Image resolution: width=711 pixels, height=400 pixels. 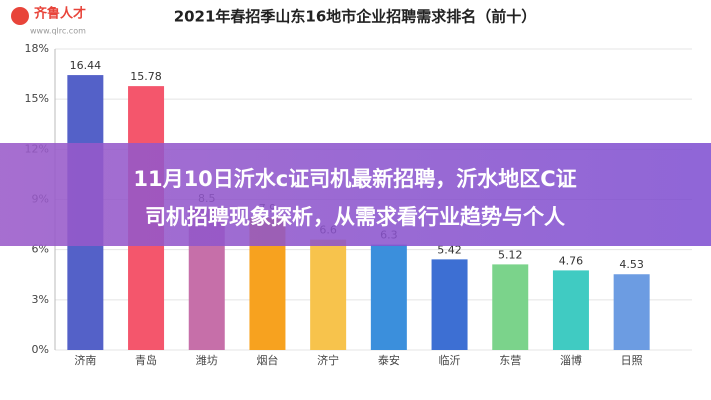 I want to click on y-tick-label: 15%, so click(x=37, y=98).